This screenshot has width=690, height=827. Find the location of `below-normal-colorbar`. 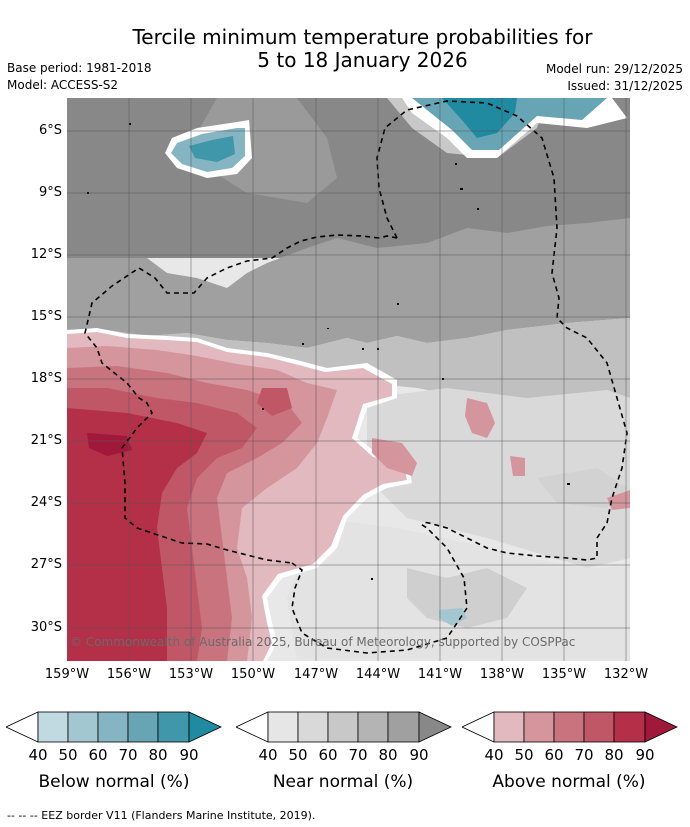

below-normal-colorbar is located at coordinates (114, 727).